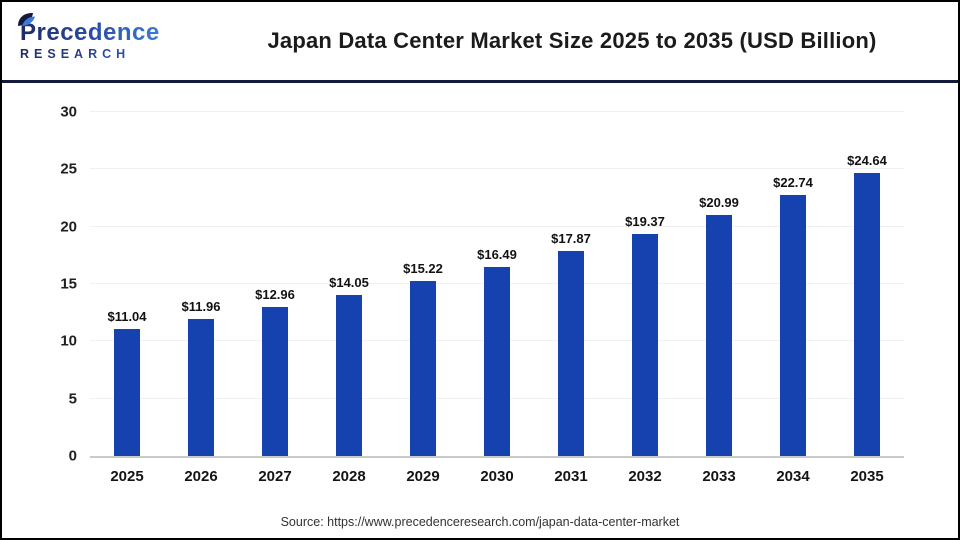 The image size is (960, 540). What do you see at coordinates (571, 239) in the screenshot?
I see `bar-value-label: $17.87` at bounding box center [571, 239].